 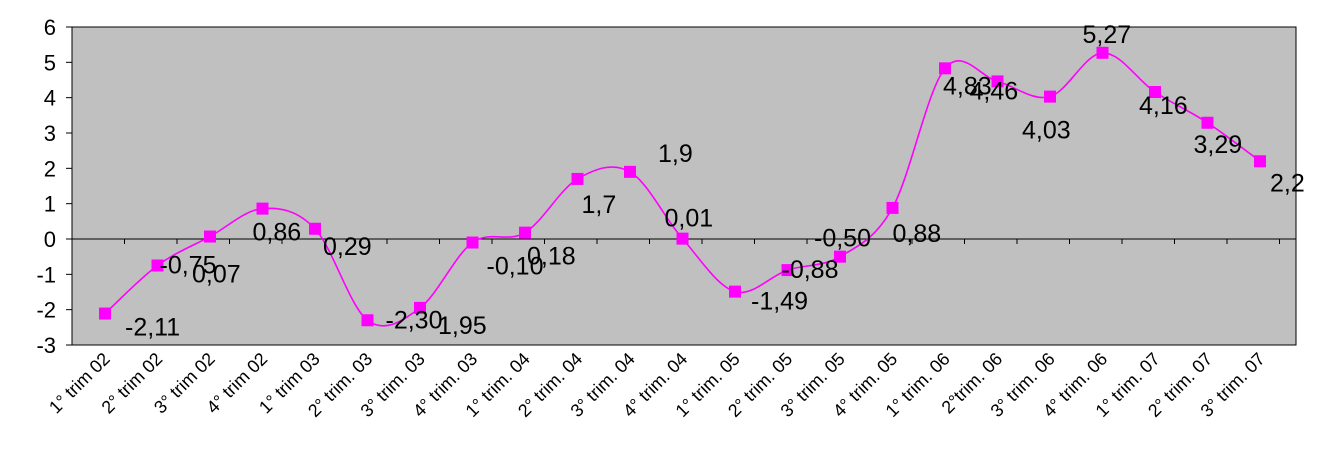 What do you see at coordinates (46, 274) in the screenshot?
I see `y-tick-label: -1` at bounding box center [46, 274].